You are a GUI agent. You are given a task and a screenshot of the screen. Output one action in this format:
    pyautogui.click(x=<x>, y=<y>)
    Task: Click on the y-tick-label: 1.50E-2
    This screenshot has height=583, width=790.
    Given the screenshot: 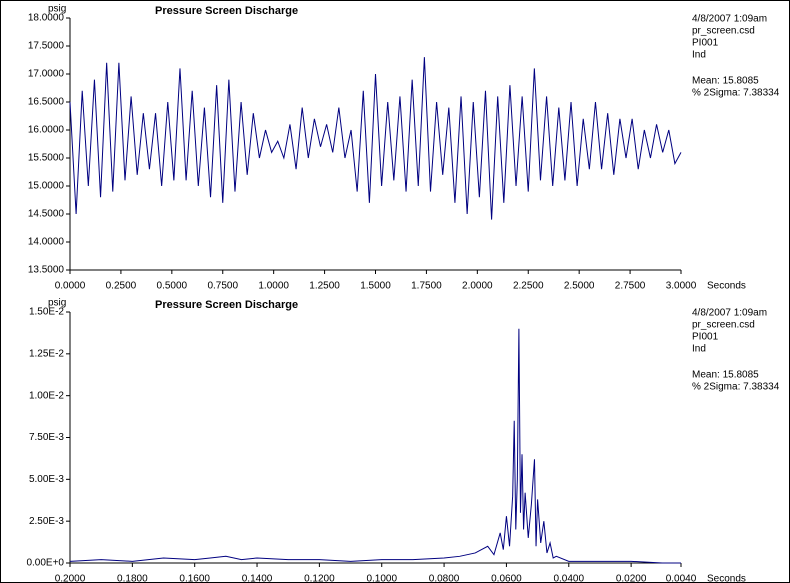 What is the action you would take?
    pyautogui.click(x=46, y=312)
    